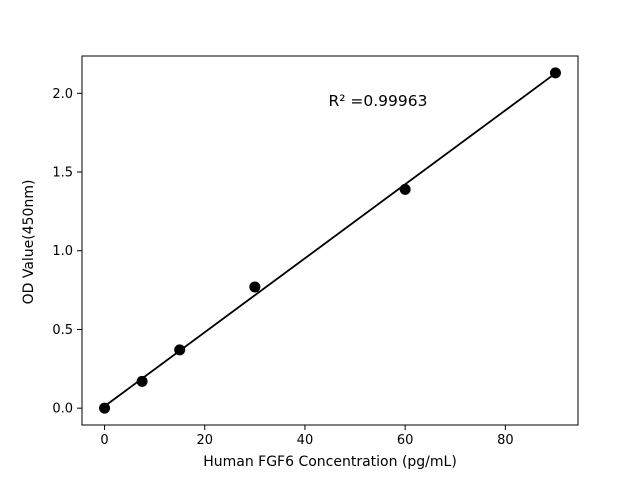  I want to click on y-tick-label: 1.0, so click(62, 251).